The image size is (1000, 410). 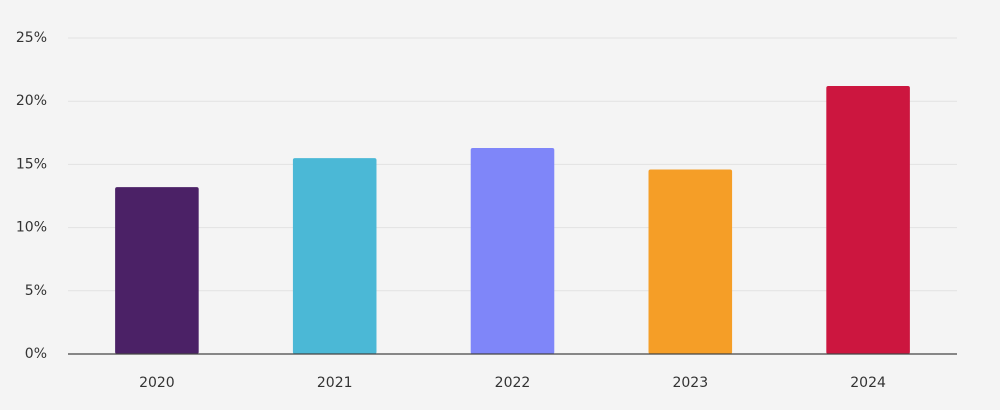 I want to click on y-tick-label: 15%, so click(x=31, y=164).